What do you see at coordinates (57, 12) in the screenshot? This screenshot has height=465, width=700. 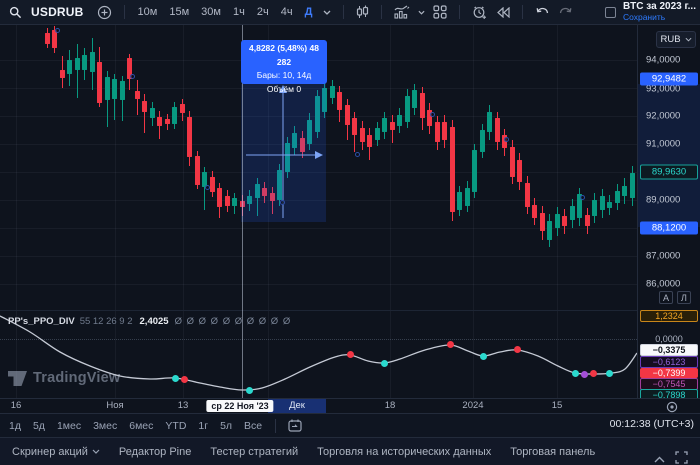 I see `symbol-name: USDRUB` at bounding box center [57, 12].